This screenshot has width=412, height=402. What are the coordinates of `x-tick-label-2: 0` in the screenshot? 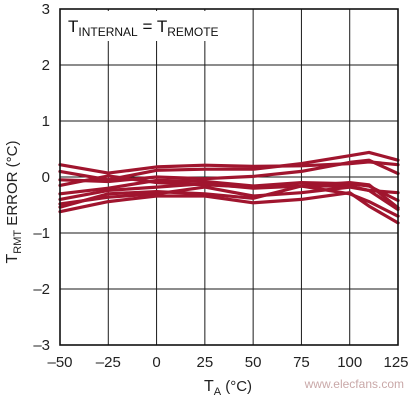 It's located at (156, 362).